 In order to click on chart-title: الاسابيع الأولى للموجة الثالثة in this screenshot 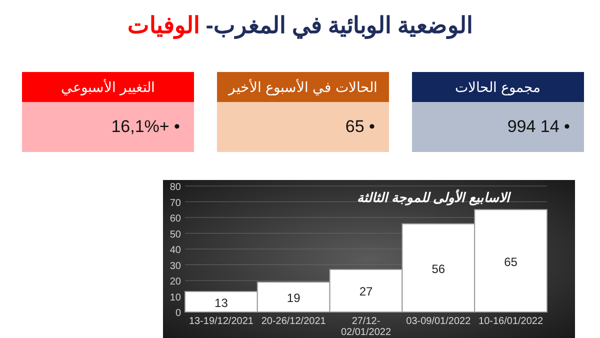, I will do `click(433, 197)`.